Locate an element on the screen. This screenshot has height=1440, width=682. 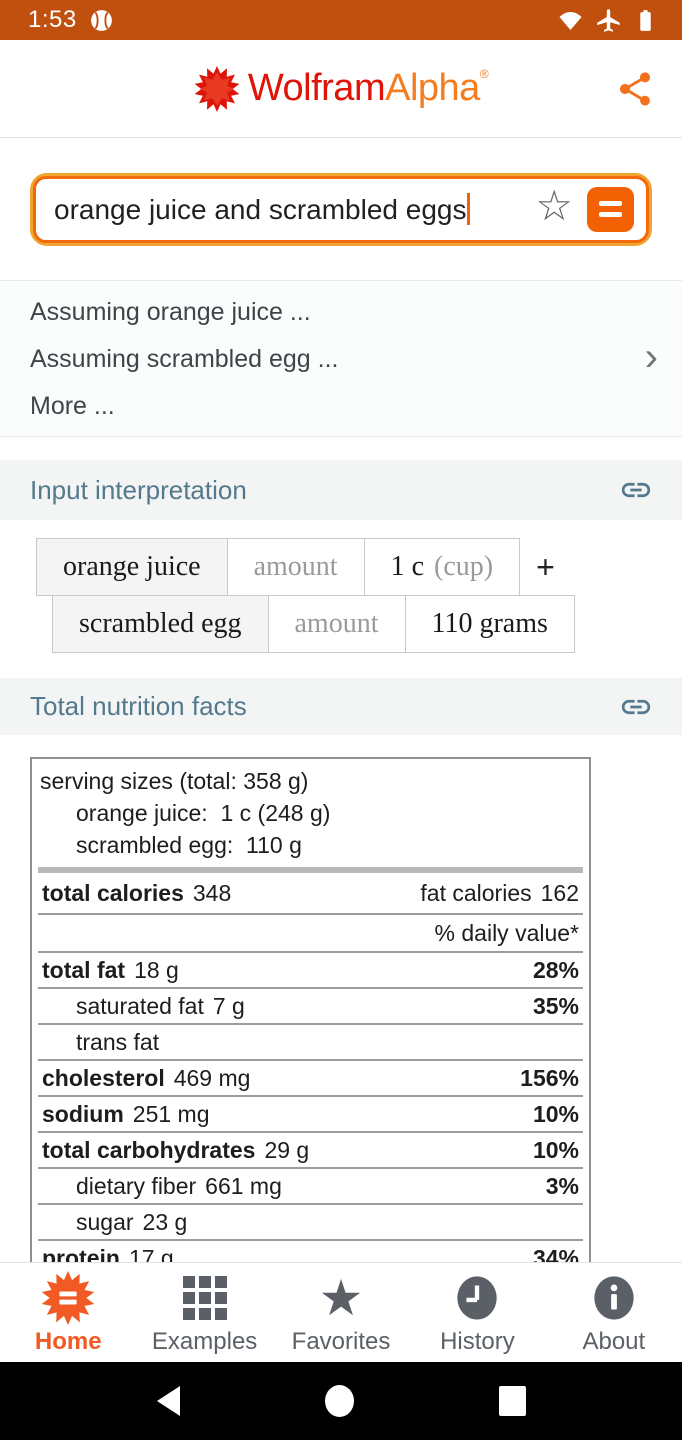
notification-ball-icon is located at coordinates (101, 20).